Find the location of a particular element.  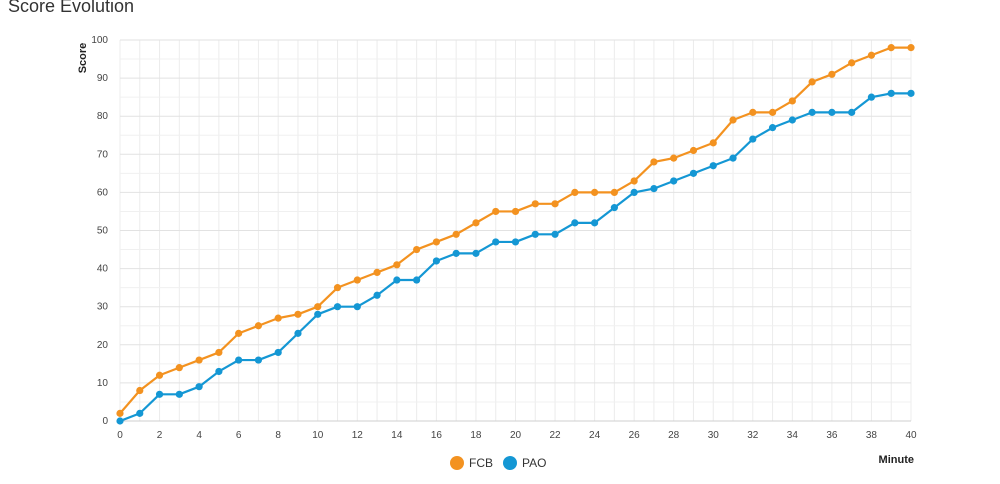

y-tick-label: 100 is located at coordinates (99, 40).